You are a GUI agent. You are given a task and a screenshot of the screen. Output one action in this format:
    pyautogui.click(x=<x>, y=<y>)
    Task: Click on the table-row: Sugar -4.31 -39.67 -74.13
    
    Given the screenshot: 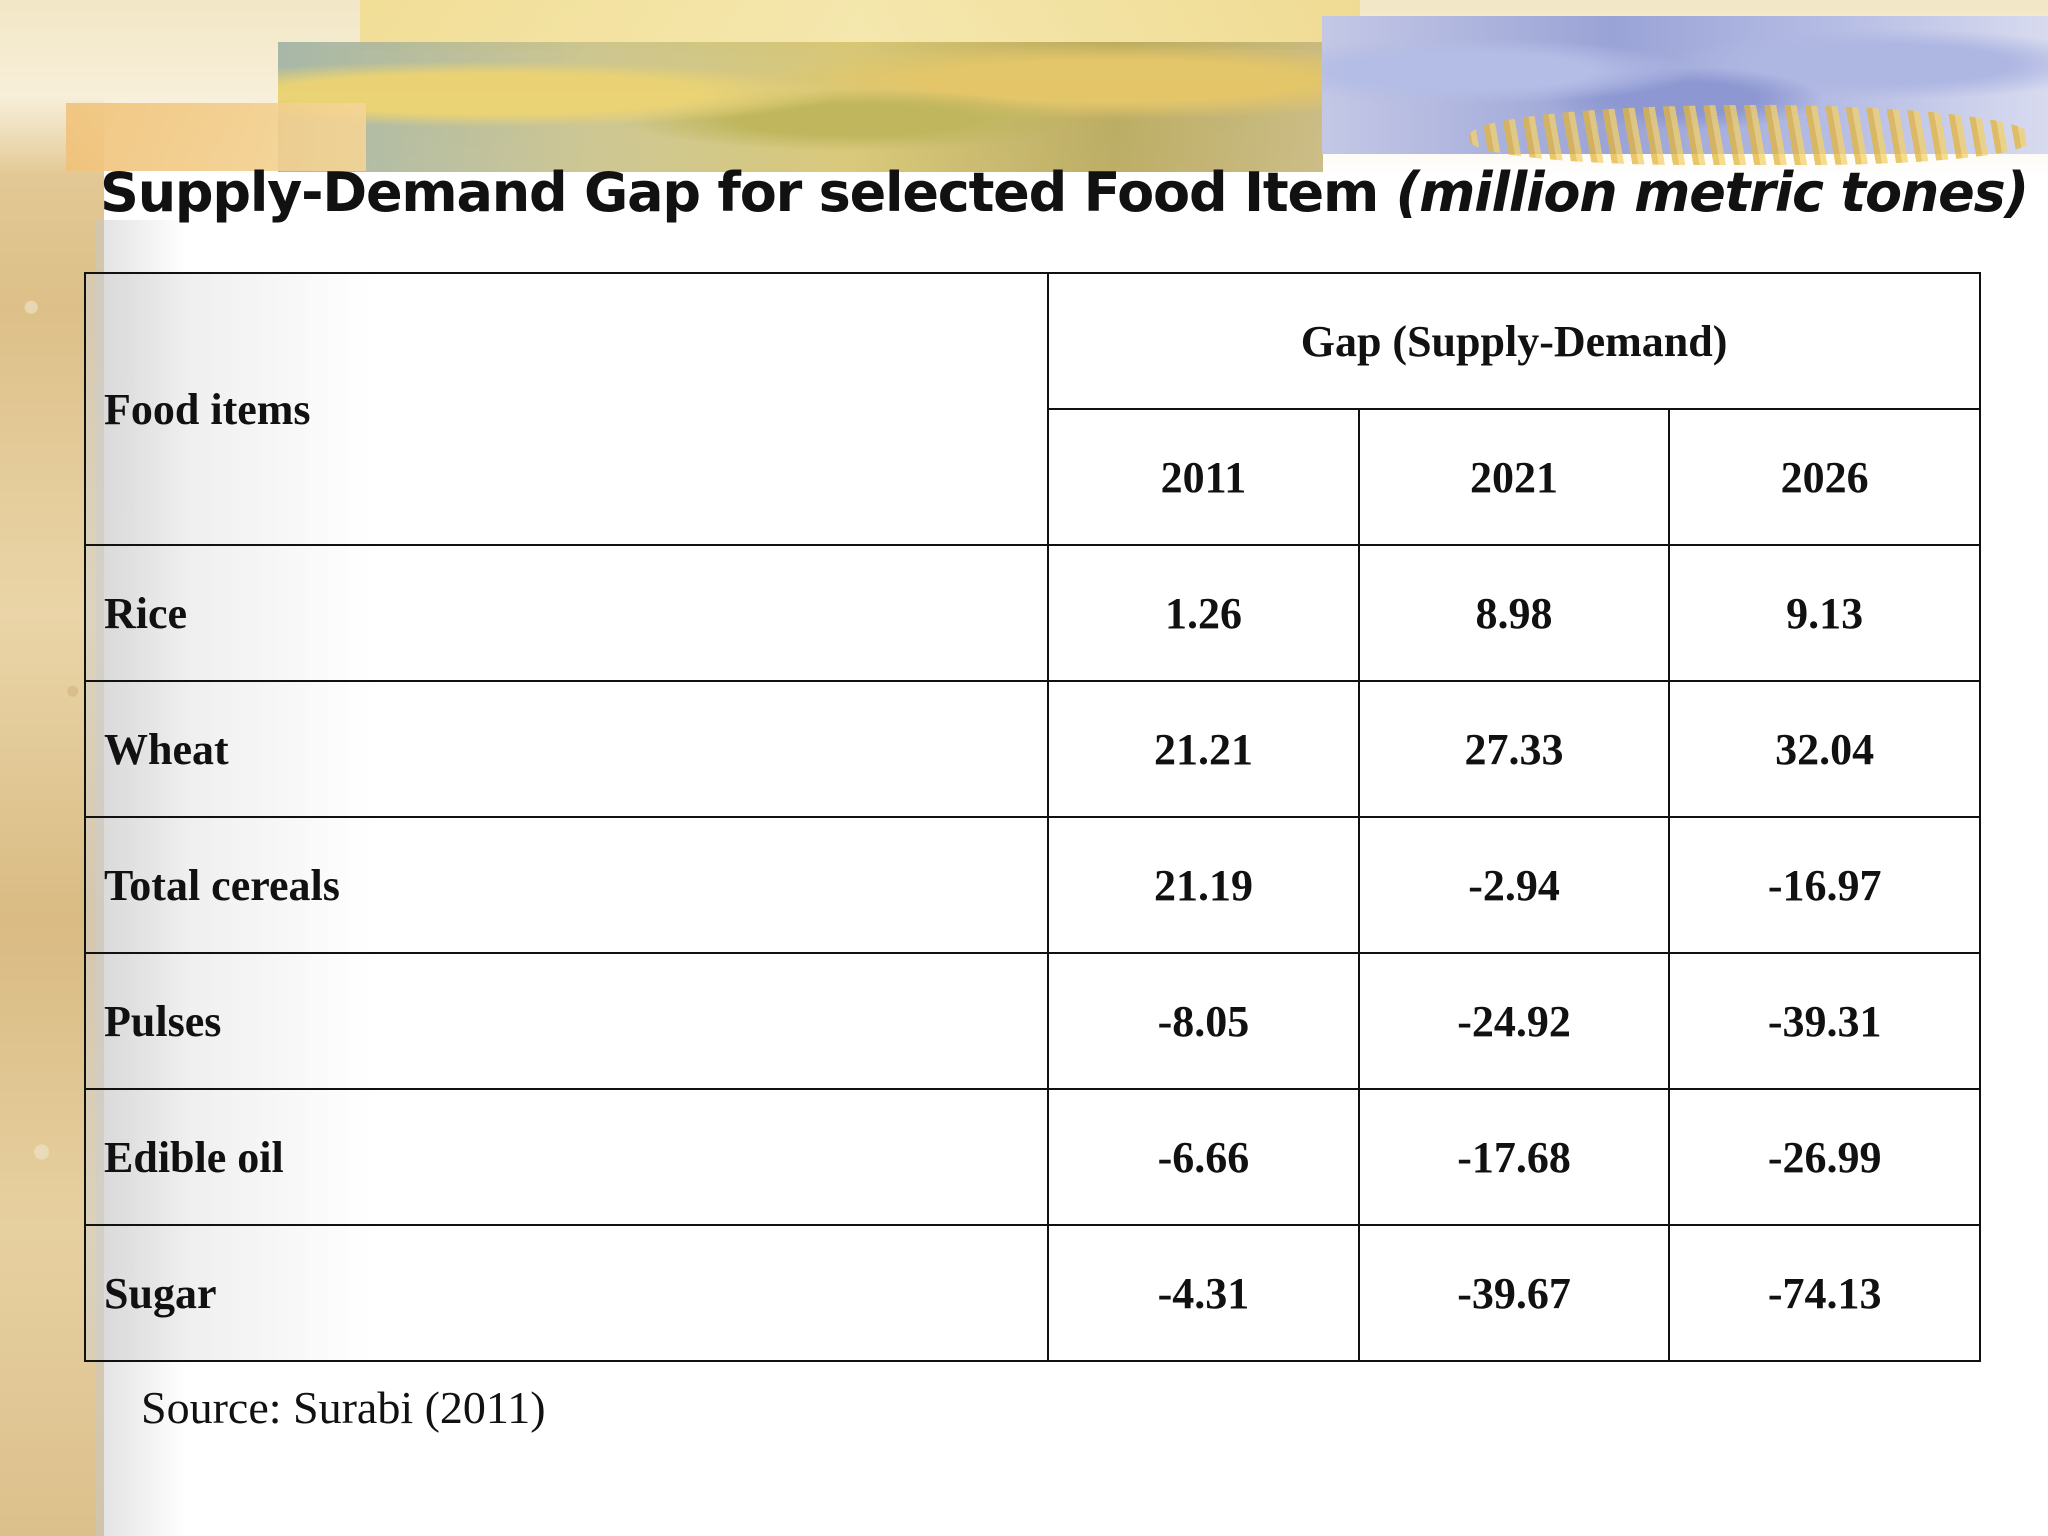 What is the action you would take?
    pyautogui.click(x=1032, y=1293)
    